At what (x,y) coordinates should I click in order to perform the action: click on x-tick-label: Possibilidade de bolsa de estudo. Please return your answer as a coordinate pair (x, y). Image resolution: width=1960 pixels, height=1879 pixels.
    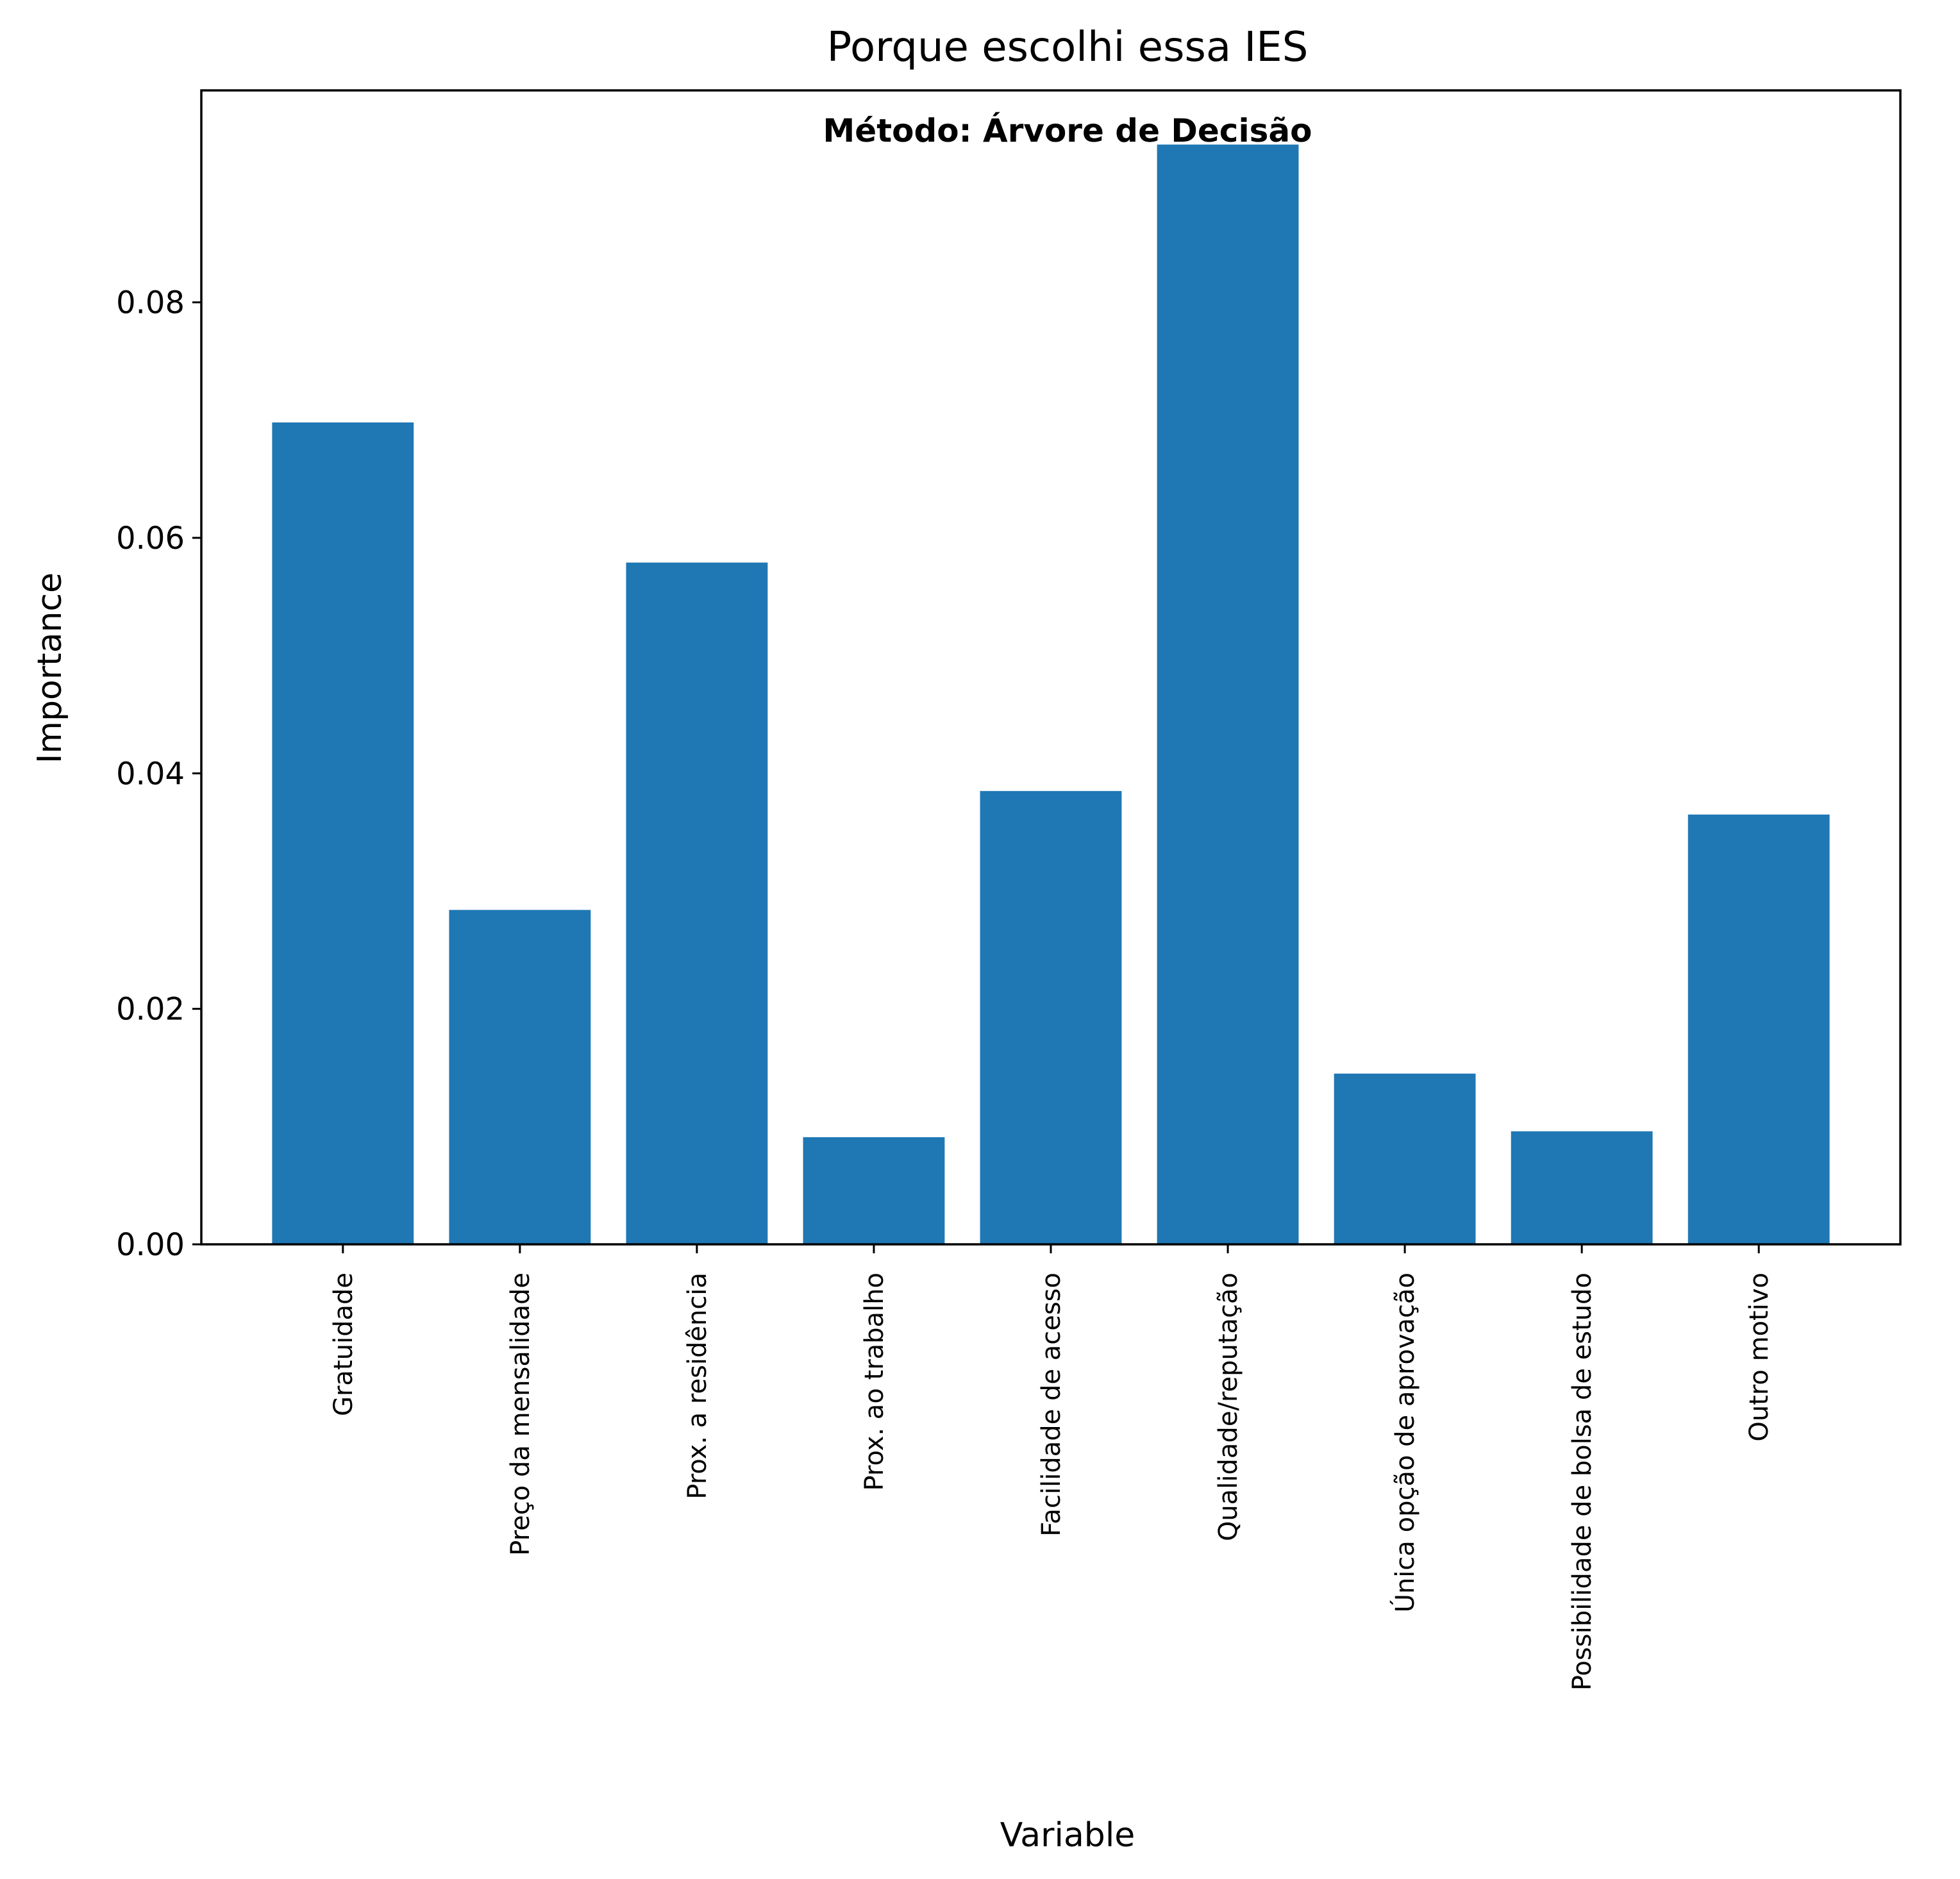
    Looking at the image, I should click on (1582, 1482).